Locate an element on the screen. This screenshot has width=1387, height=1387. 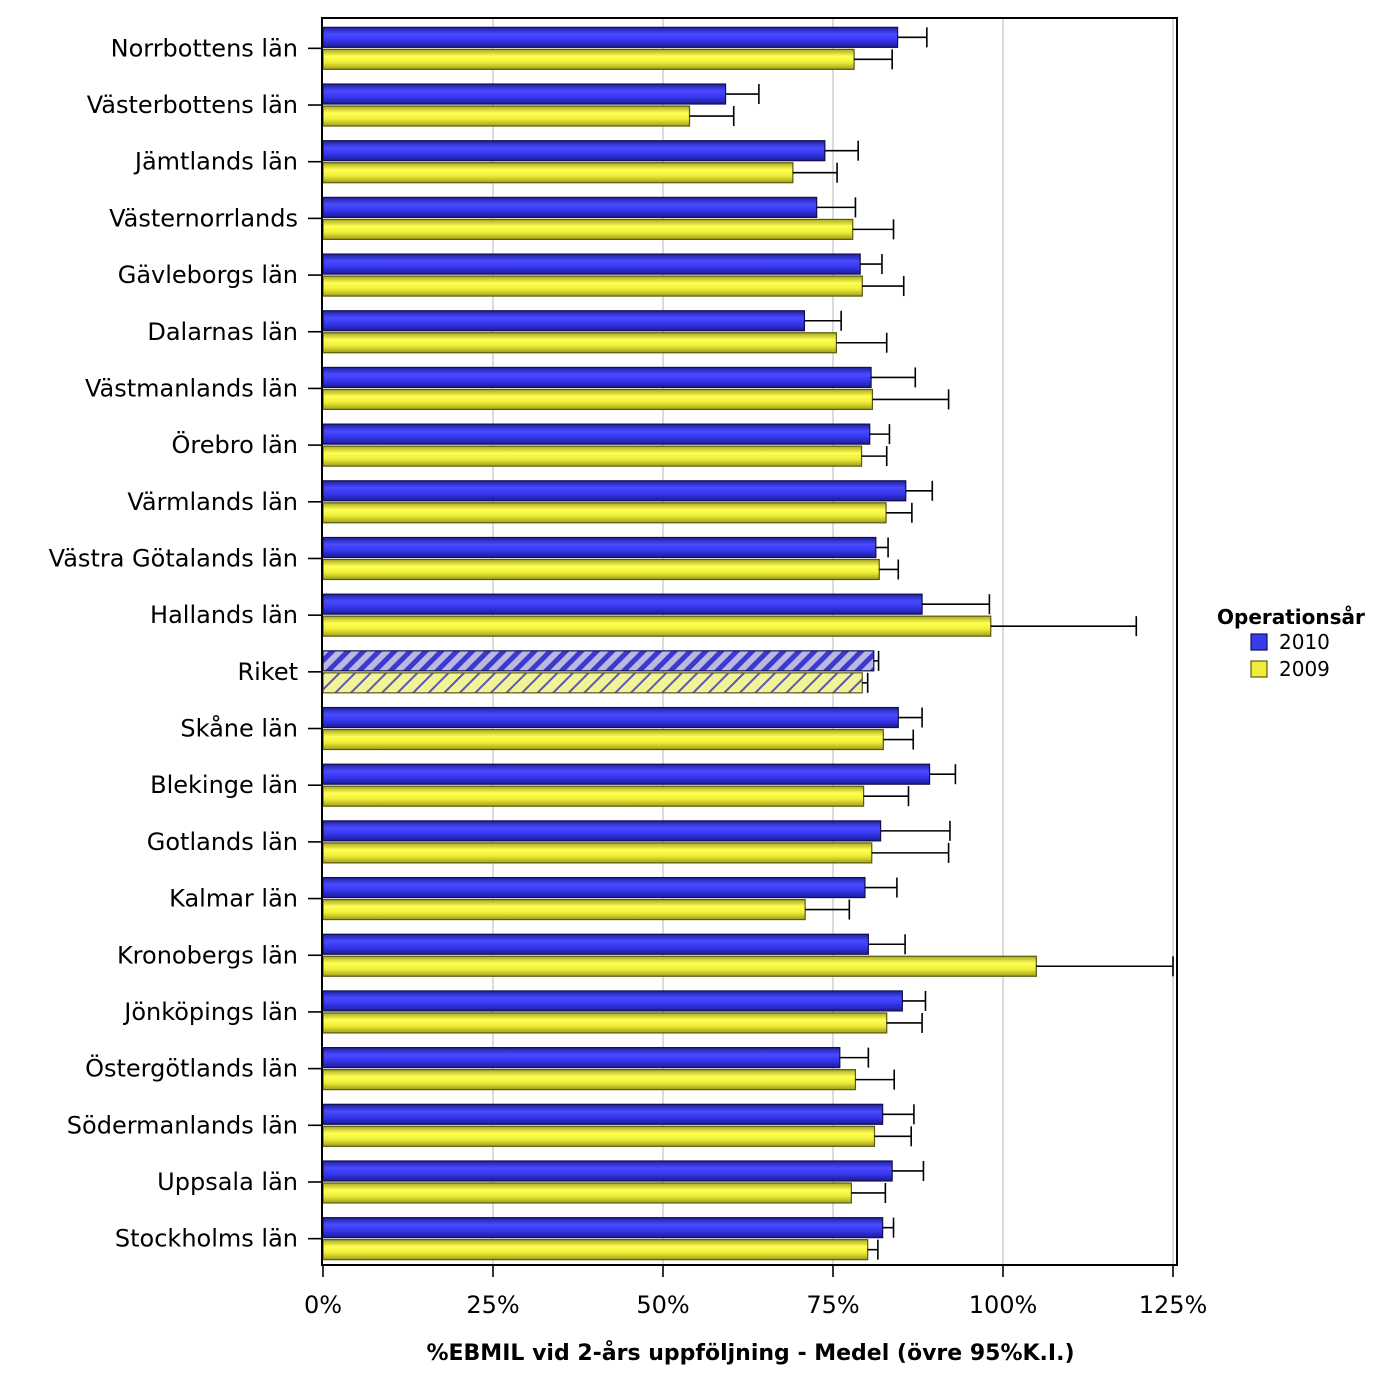
x-axis: 0% 25% 50% 75% 100% 125% is located at coordinates (755, 1292).